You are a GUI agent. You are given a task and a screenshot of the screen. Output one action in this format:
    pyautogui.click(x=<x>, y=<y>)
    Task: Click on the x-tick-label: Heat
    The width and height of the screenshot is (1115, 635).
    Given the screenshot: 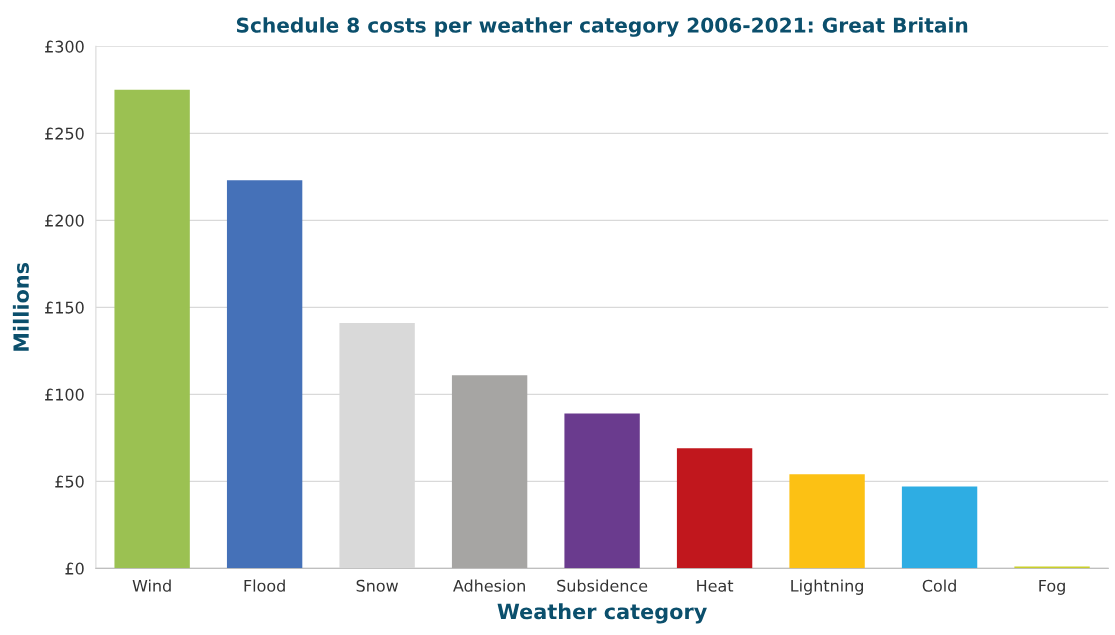 What is the action you would take?
    pyautogui.click(x=715, y=585)
    